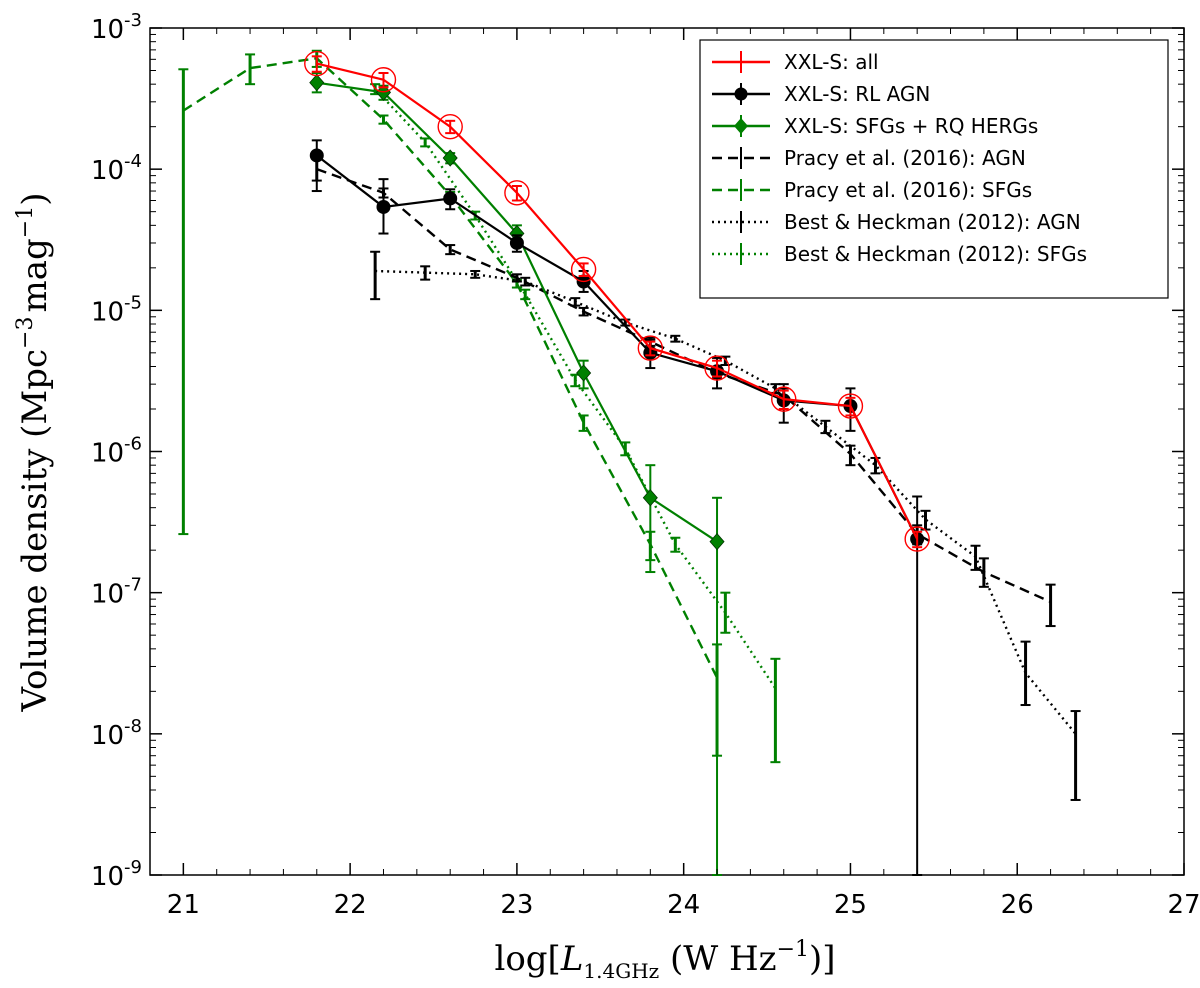 This screenshot has width=1200, height=988. I want to click on legend-box, so click(934, 169).